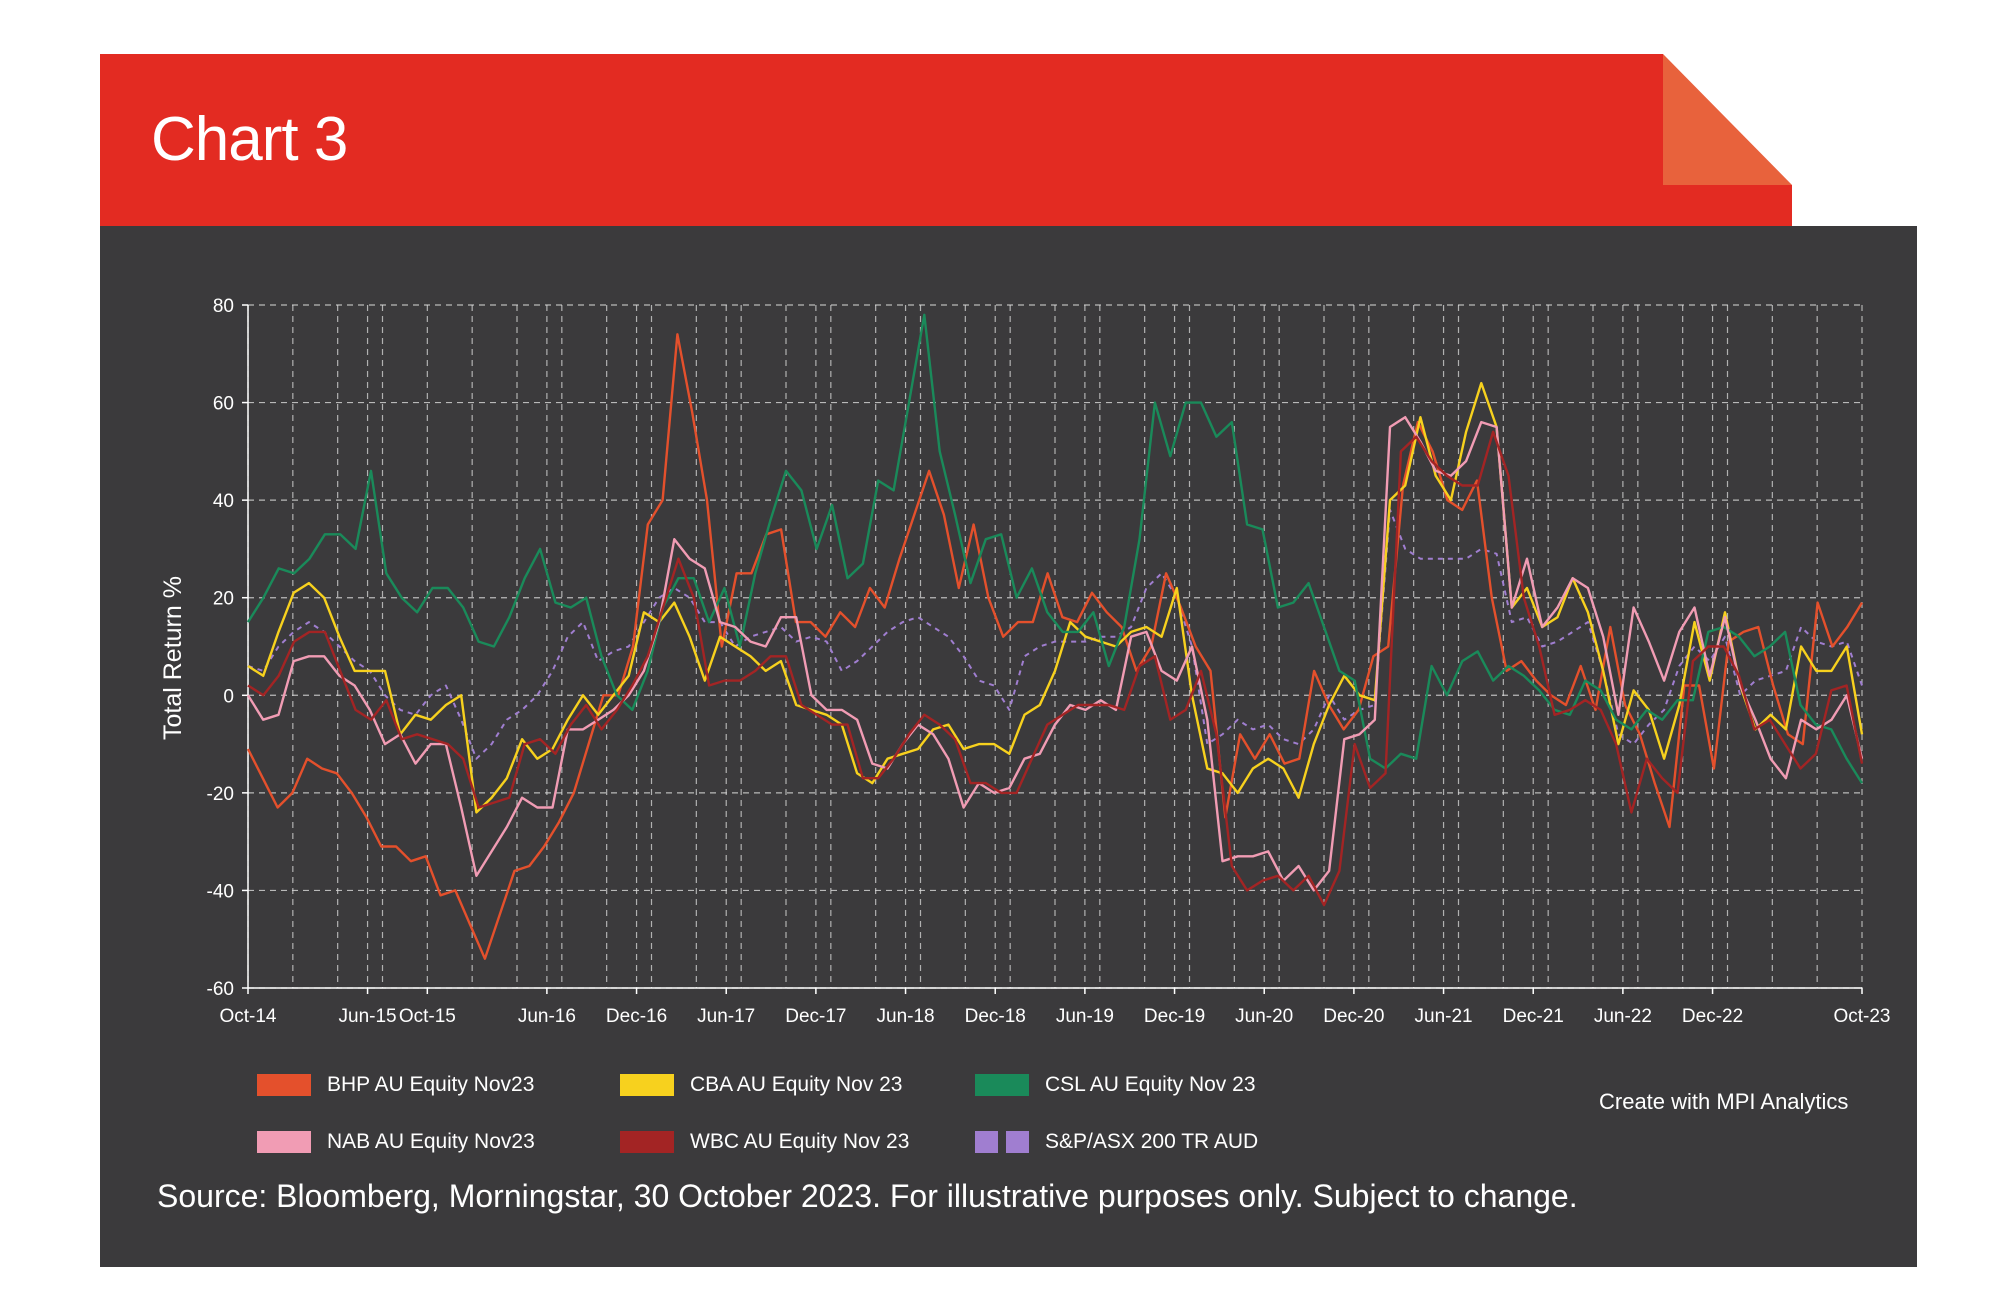 The height and width of the screenshot is (1310, 2000). What do you see at coordinates (427, 1016) in the screenshot?
I see `x-tick-label: Oct-15` at bounding box center [427, 1016].